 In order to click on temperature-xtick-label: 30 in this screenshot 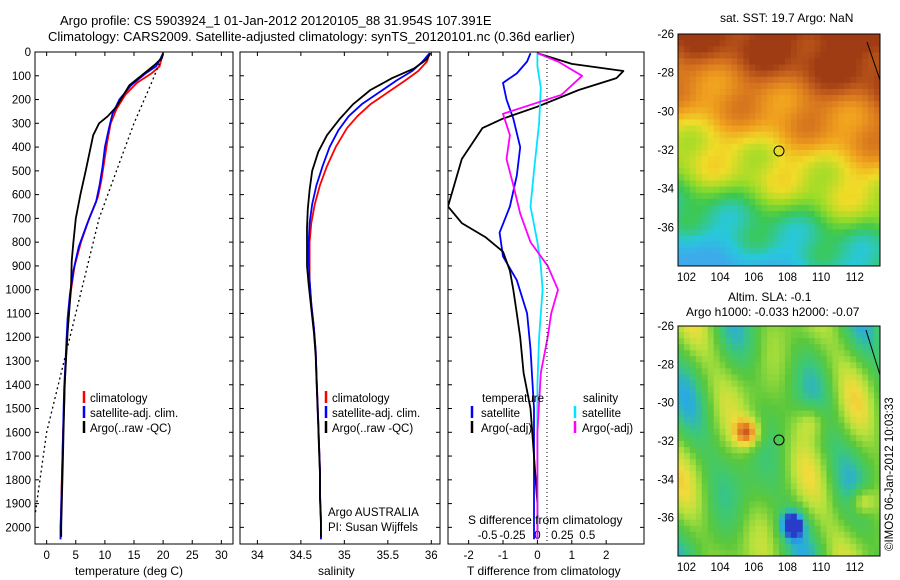, I will do `click(221, 556)`.